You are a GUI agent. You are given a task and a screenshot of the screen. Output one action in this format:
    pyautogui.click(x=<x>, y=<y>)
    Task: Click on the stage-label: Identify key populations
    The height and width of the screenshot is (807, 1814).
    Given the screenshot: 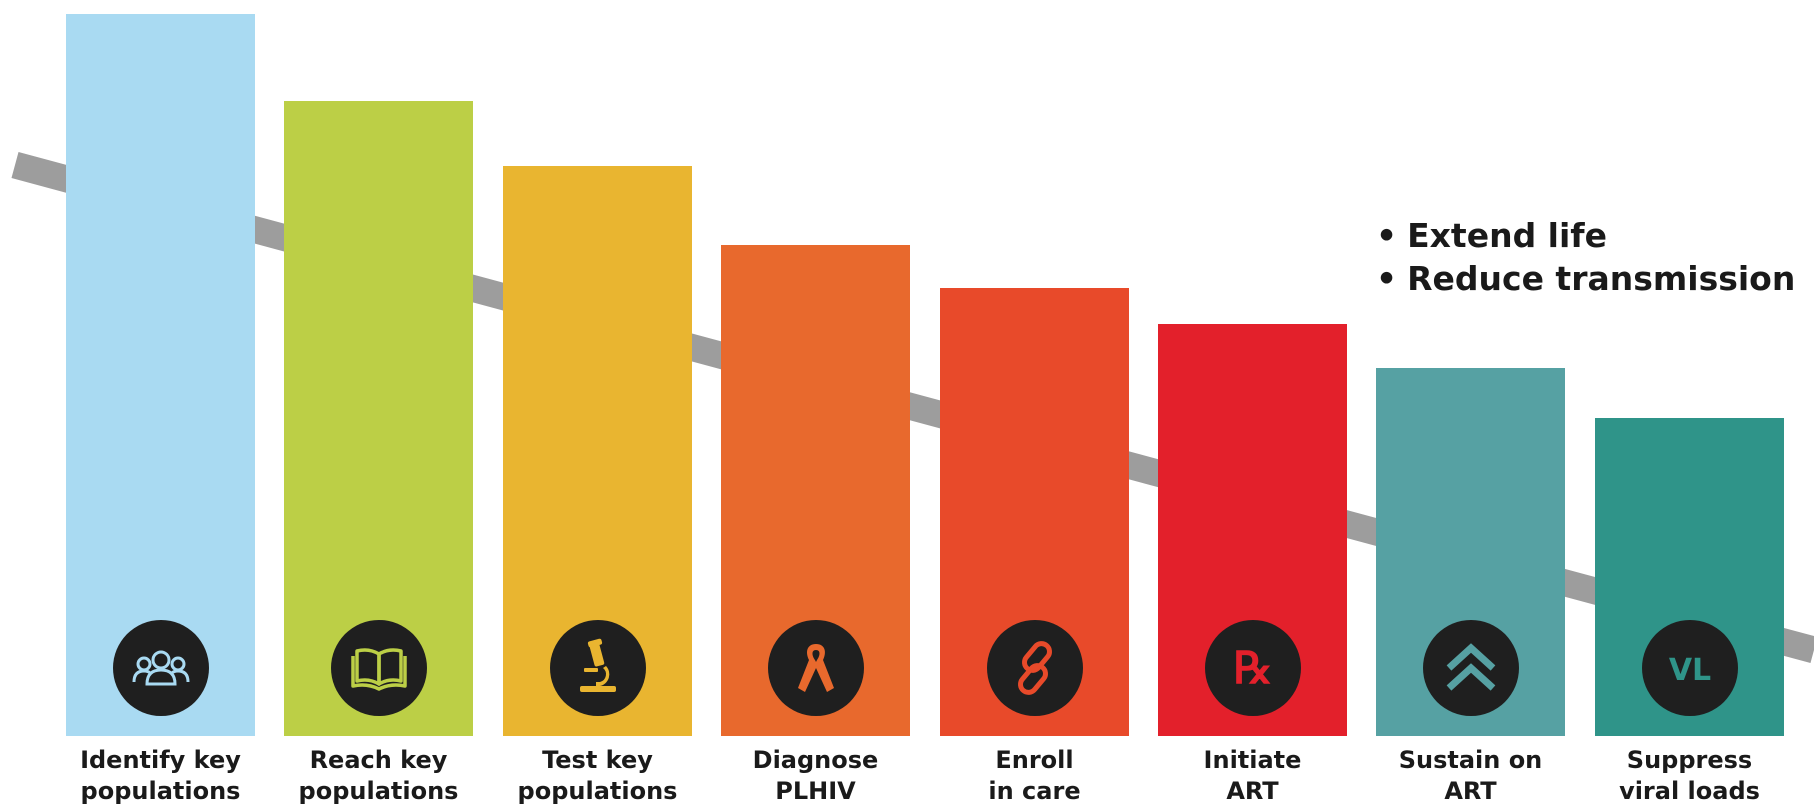 What is the action you would take?
    pyautogui.click(x=161, y=776)
    